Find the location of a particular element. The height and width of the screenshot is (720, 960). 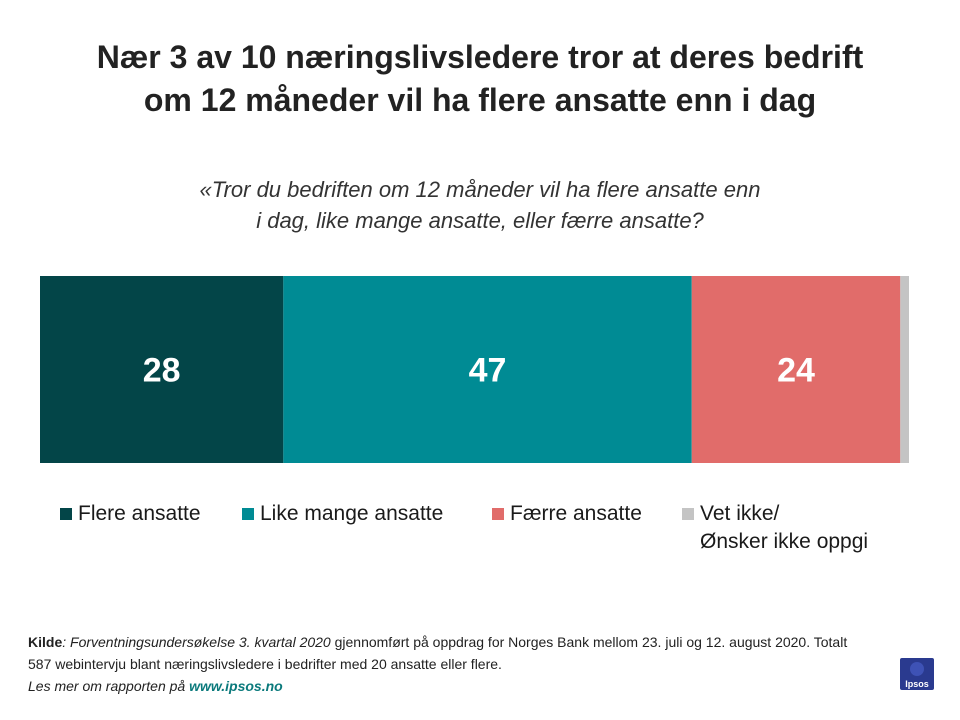

legend-item-1: Flere ansatte is located at coordinates (130, 514).